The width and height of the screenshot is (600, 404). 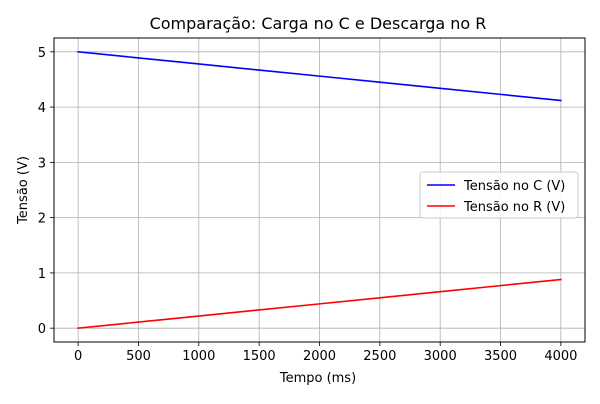 I want to click on legend-box, so click(x=499, y=195).